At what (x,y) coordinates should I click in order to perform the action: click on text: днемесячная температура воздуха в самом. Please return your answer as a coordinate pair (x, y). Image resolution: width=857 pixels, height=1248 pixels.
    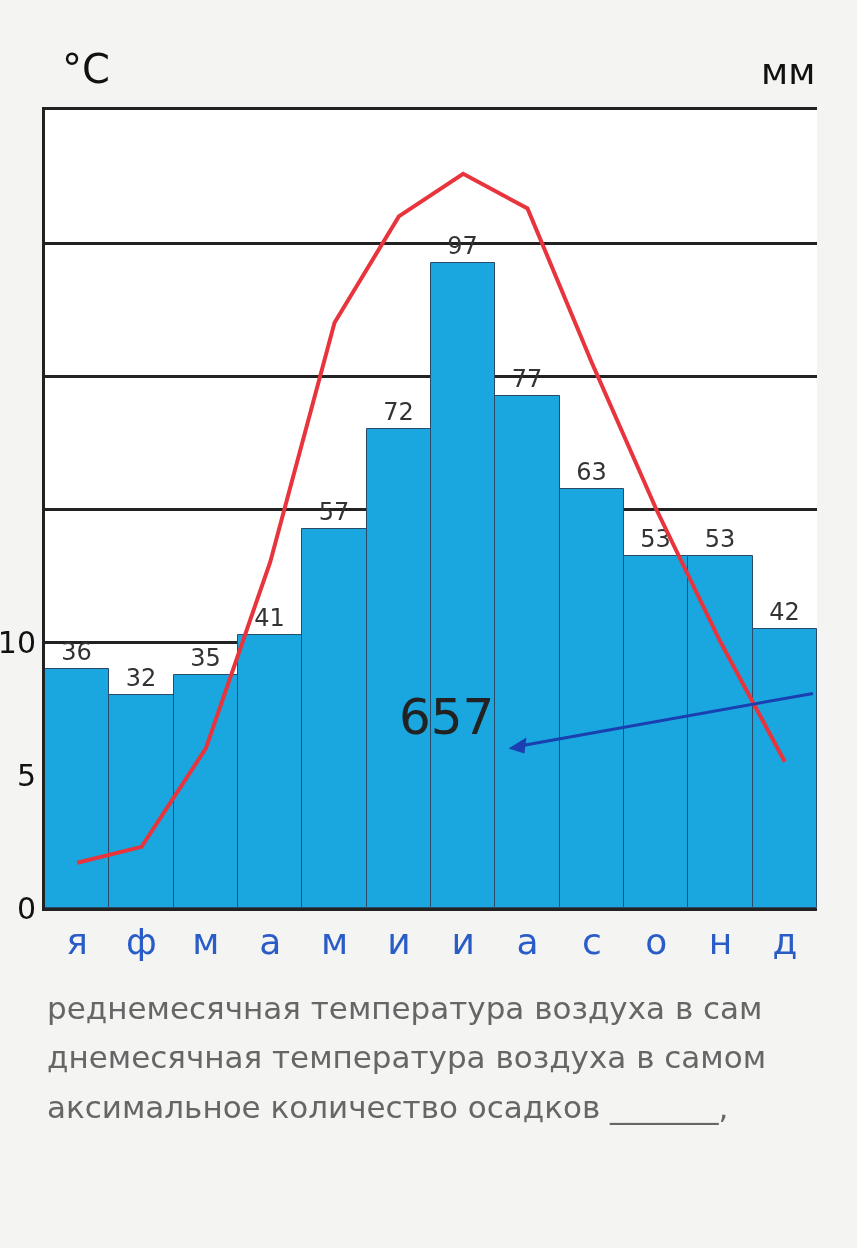
    Looking at the image, I should click on (407, 1057).